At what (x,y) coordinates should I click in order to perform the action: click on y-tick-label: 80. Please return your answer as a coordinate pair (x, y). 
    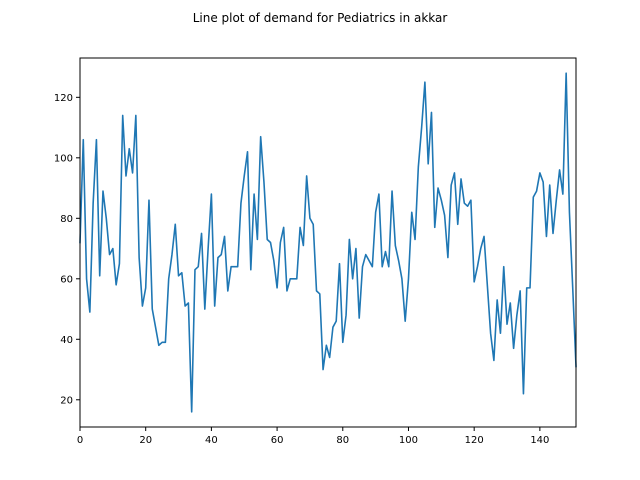
    Looking at the image, I should click on (66, 219).